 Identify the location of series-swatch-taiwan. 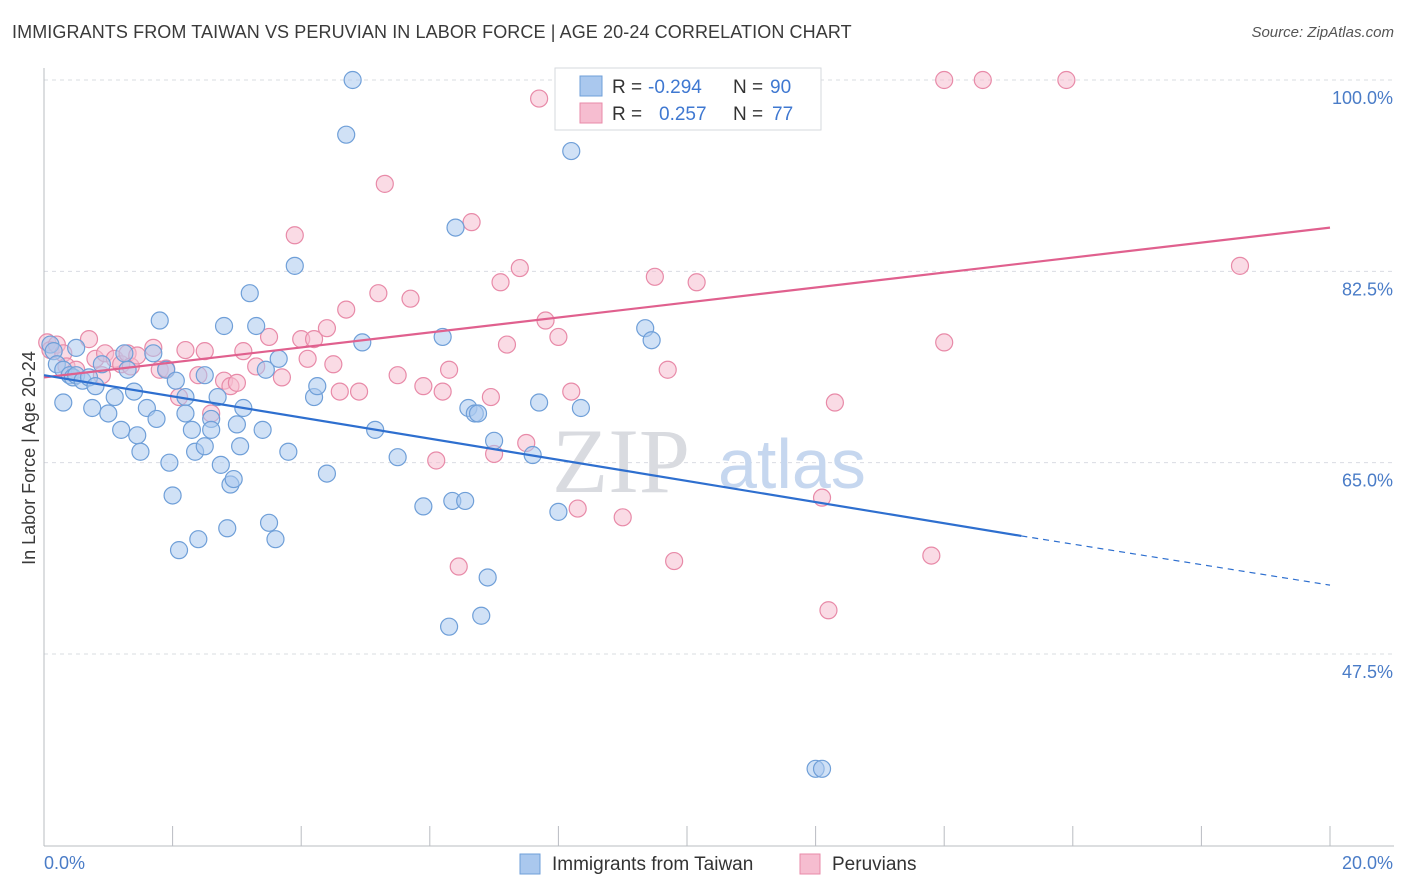
(530, 864).